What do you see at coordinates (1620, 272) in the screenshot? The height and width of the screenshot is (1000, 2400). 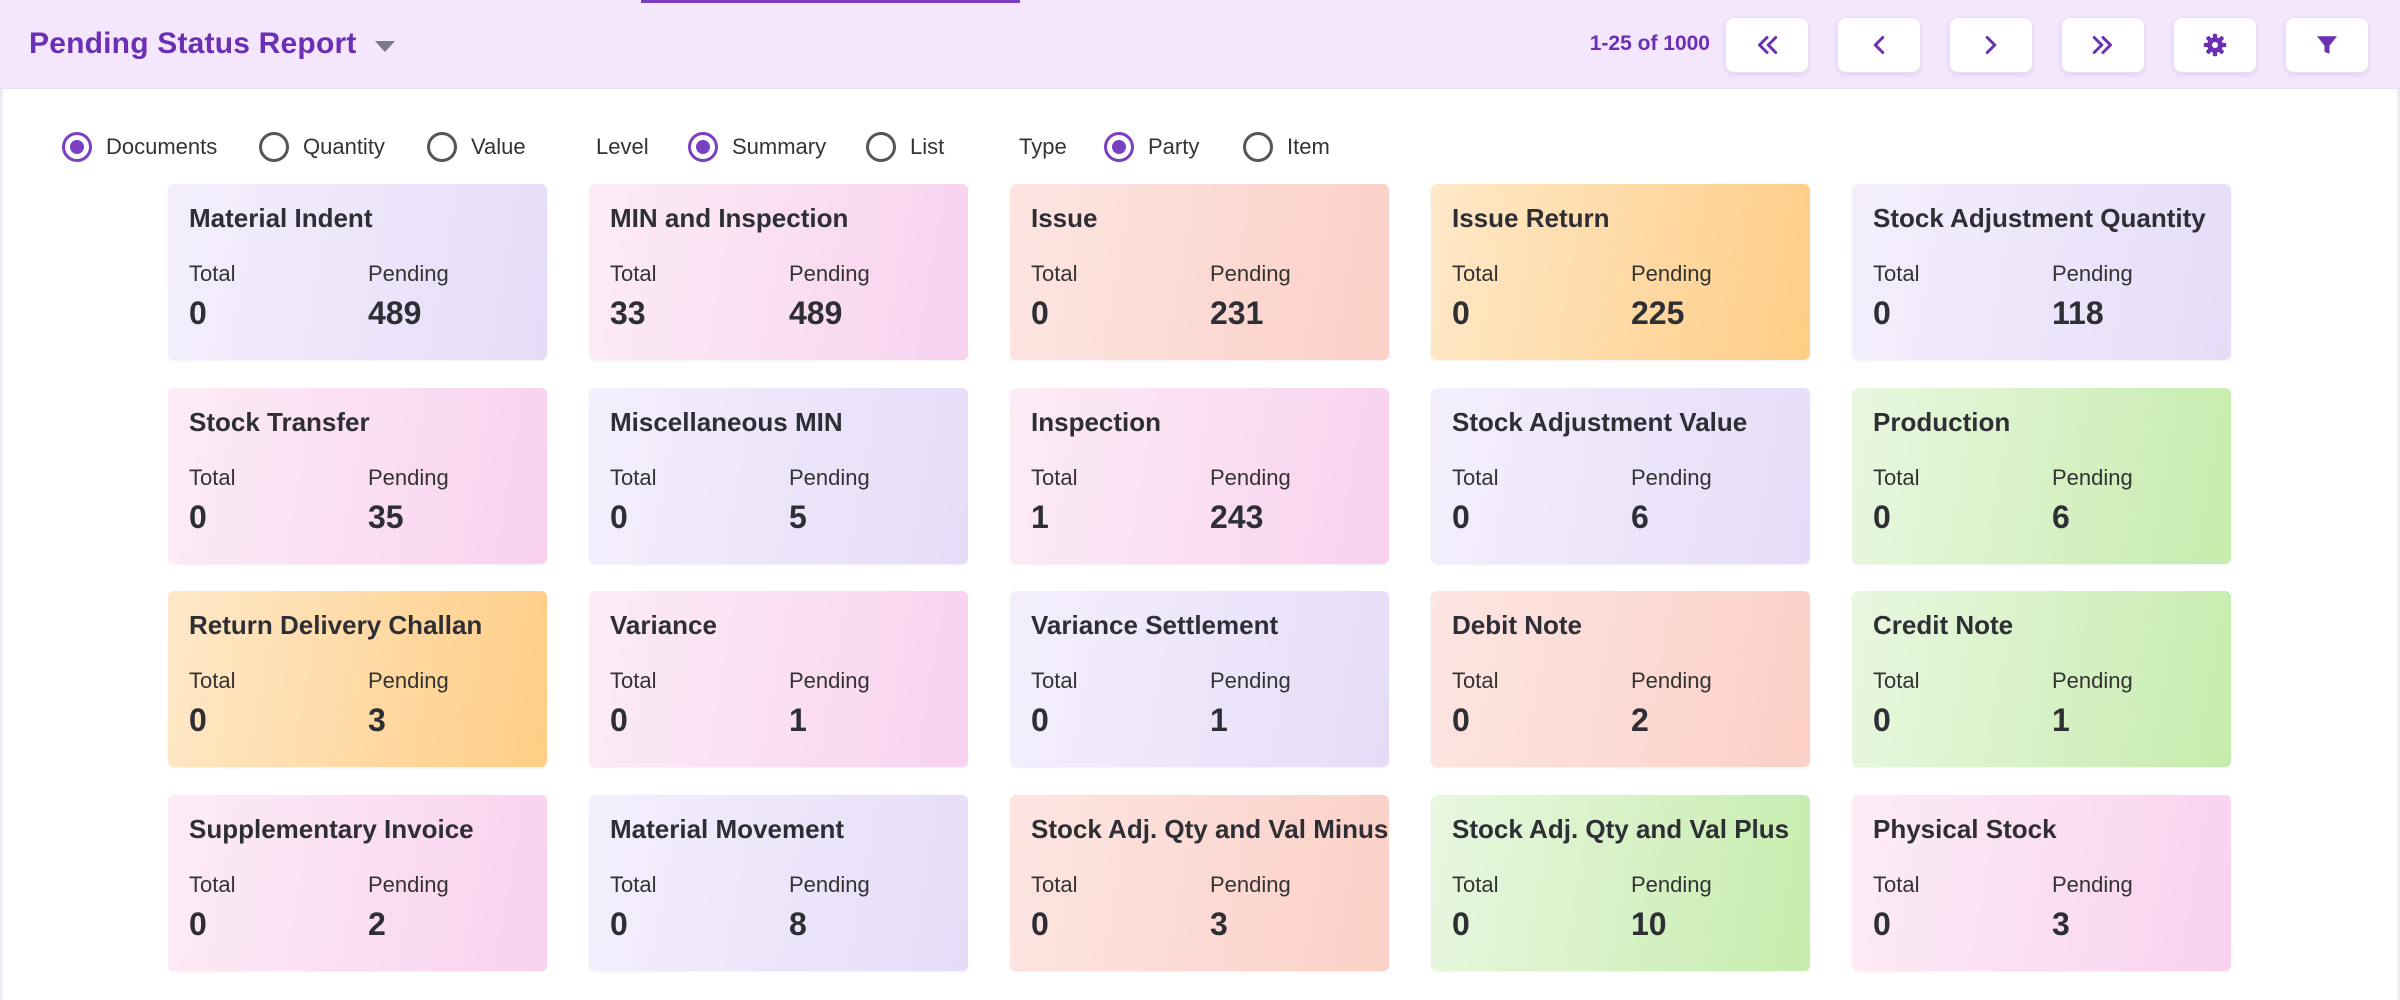 I see `card-issue-return: Issue Return Total Pending 0 225` at bounding box center [1620, 272].